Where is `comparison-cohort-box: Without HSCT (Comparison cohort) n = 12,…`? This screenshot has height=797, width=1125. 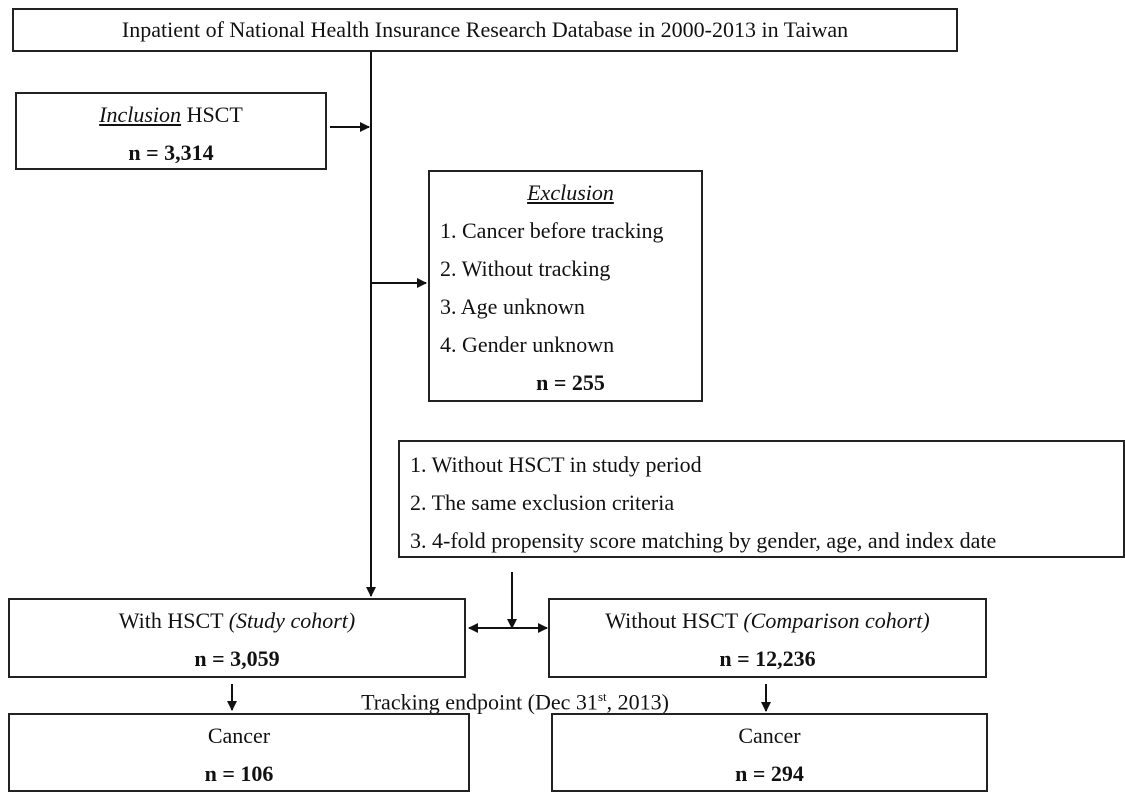 comparison-cohort-box: Without HSCT (Comparison cohort) n = 12,… is located at coordinates (767, 638).